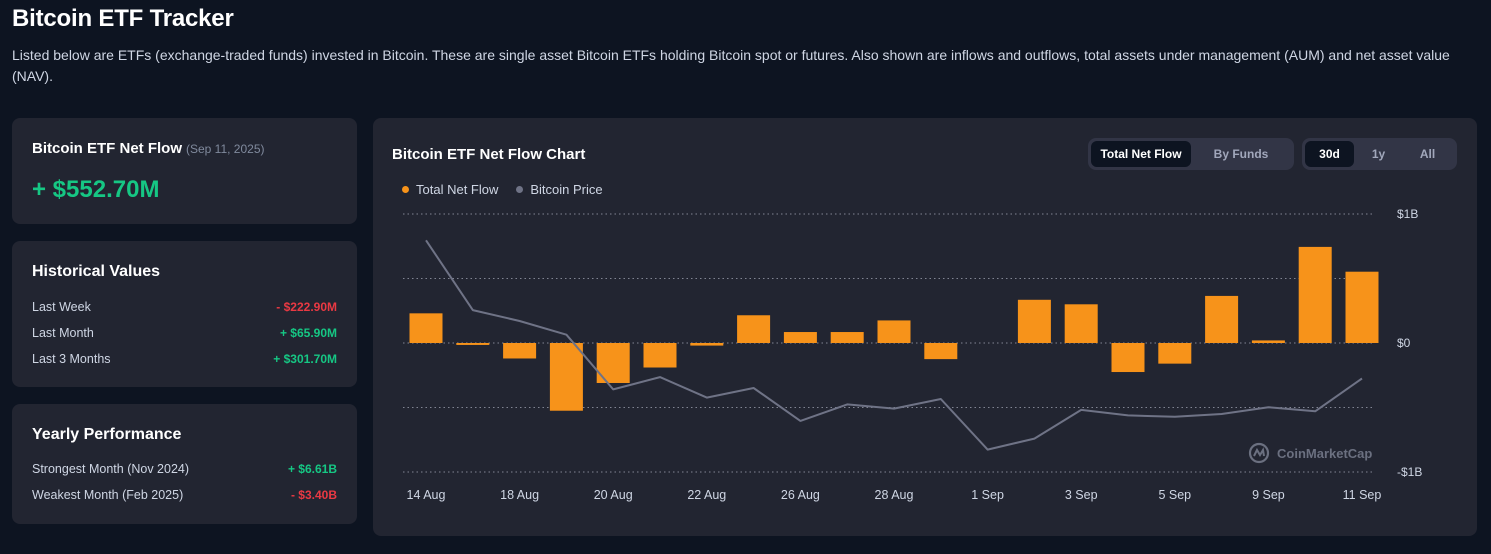 The width and height of the screenshot is (1491, 554). I want to click on chart-title: Bitcoin ETF Net Flow Chart, so click(489, 154).